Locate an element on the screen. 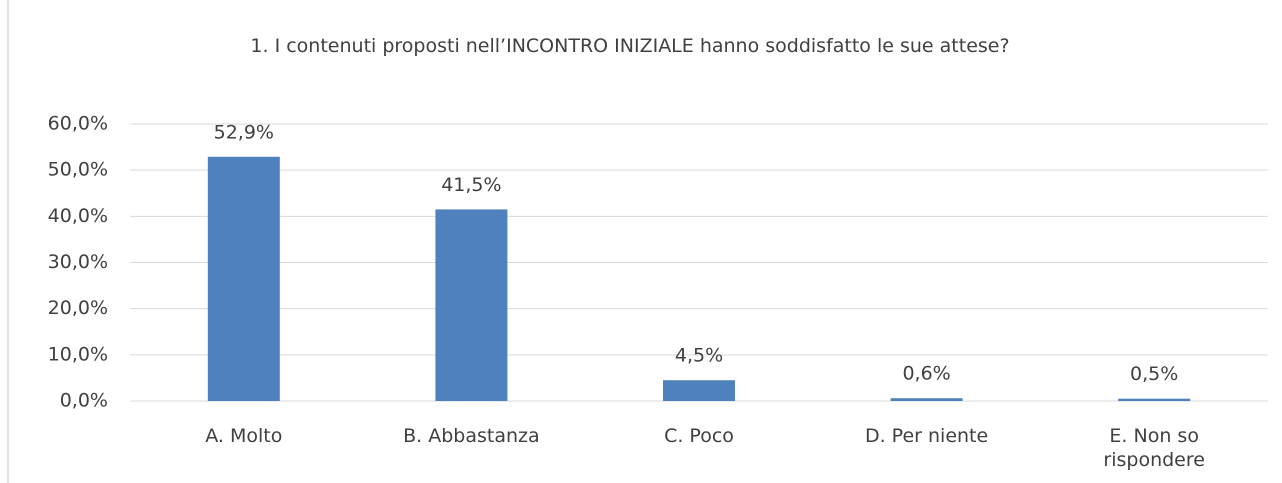  chart-frame is located at coordinates (8, 241).